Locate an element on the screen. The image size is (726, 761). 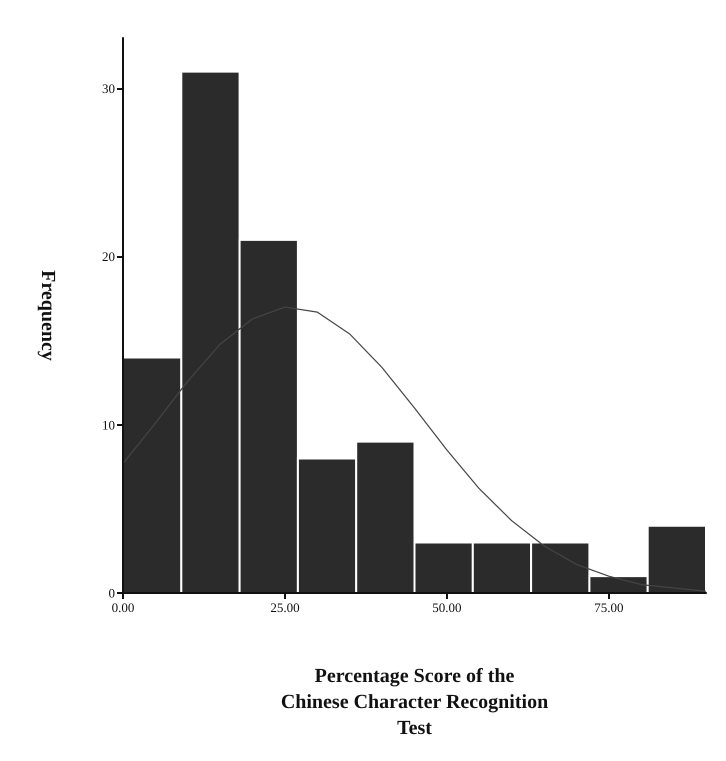
y-tick-label: 20 is located at coordinates (108, 256).